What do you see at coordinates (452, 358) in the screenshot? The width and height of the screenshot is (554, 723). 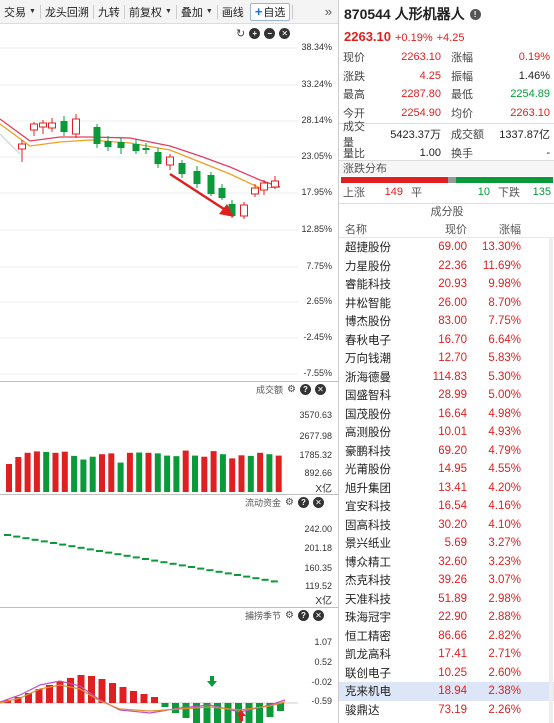 I see `component-price: 12.70` at bounding box center [452, 358].